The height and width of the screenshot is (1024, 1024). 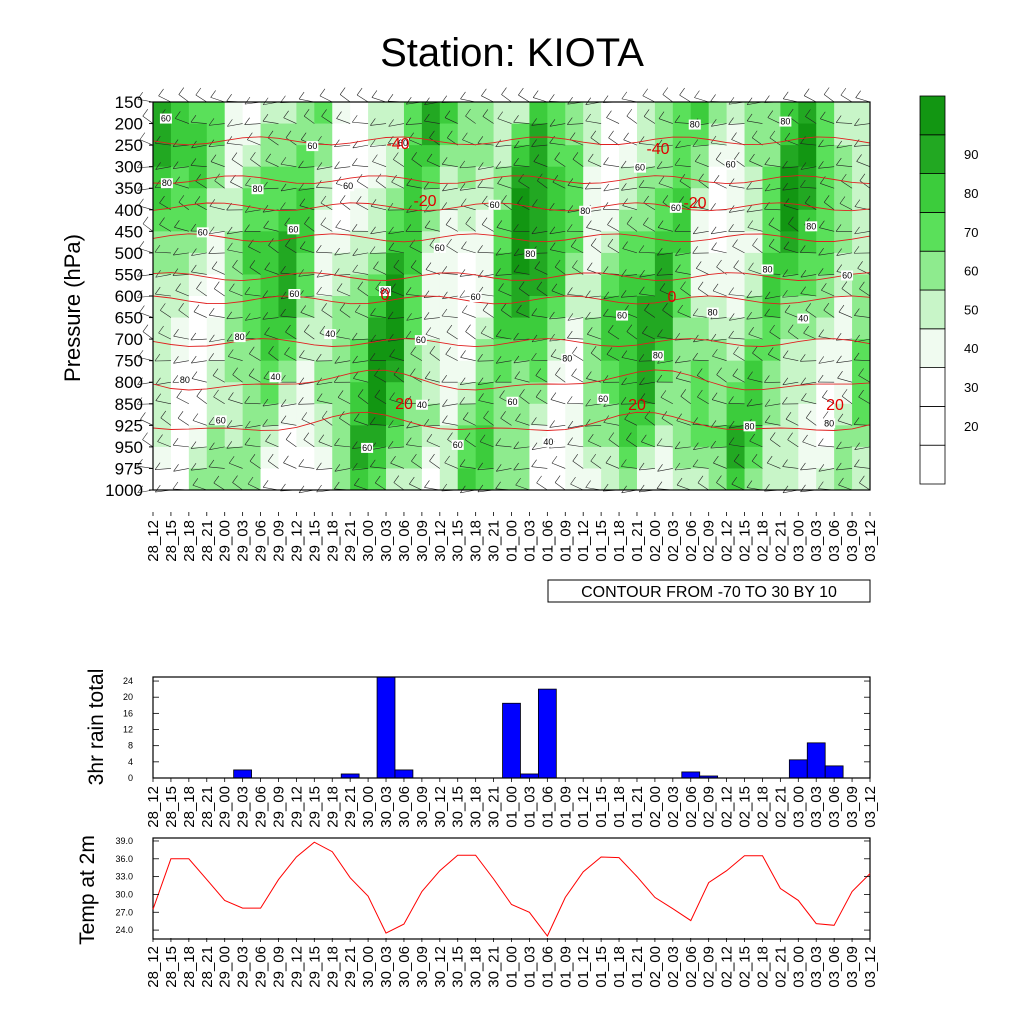 I want to click on colorbar-label: 20, so click(x=971, y=426).